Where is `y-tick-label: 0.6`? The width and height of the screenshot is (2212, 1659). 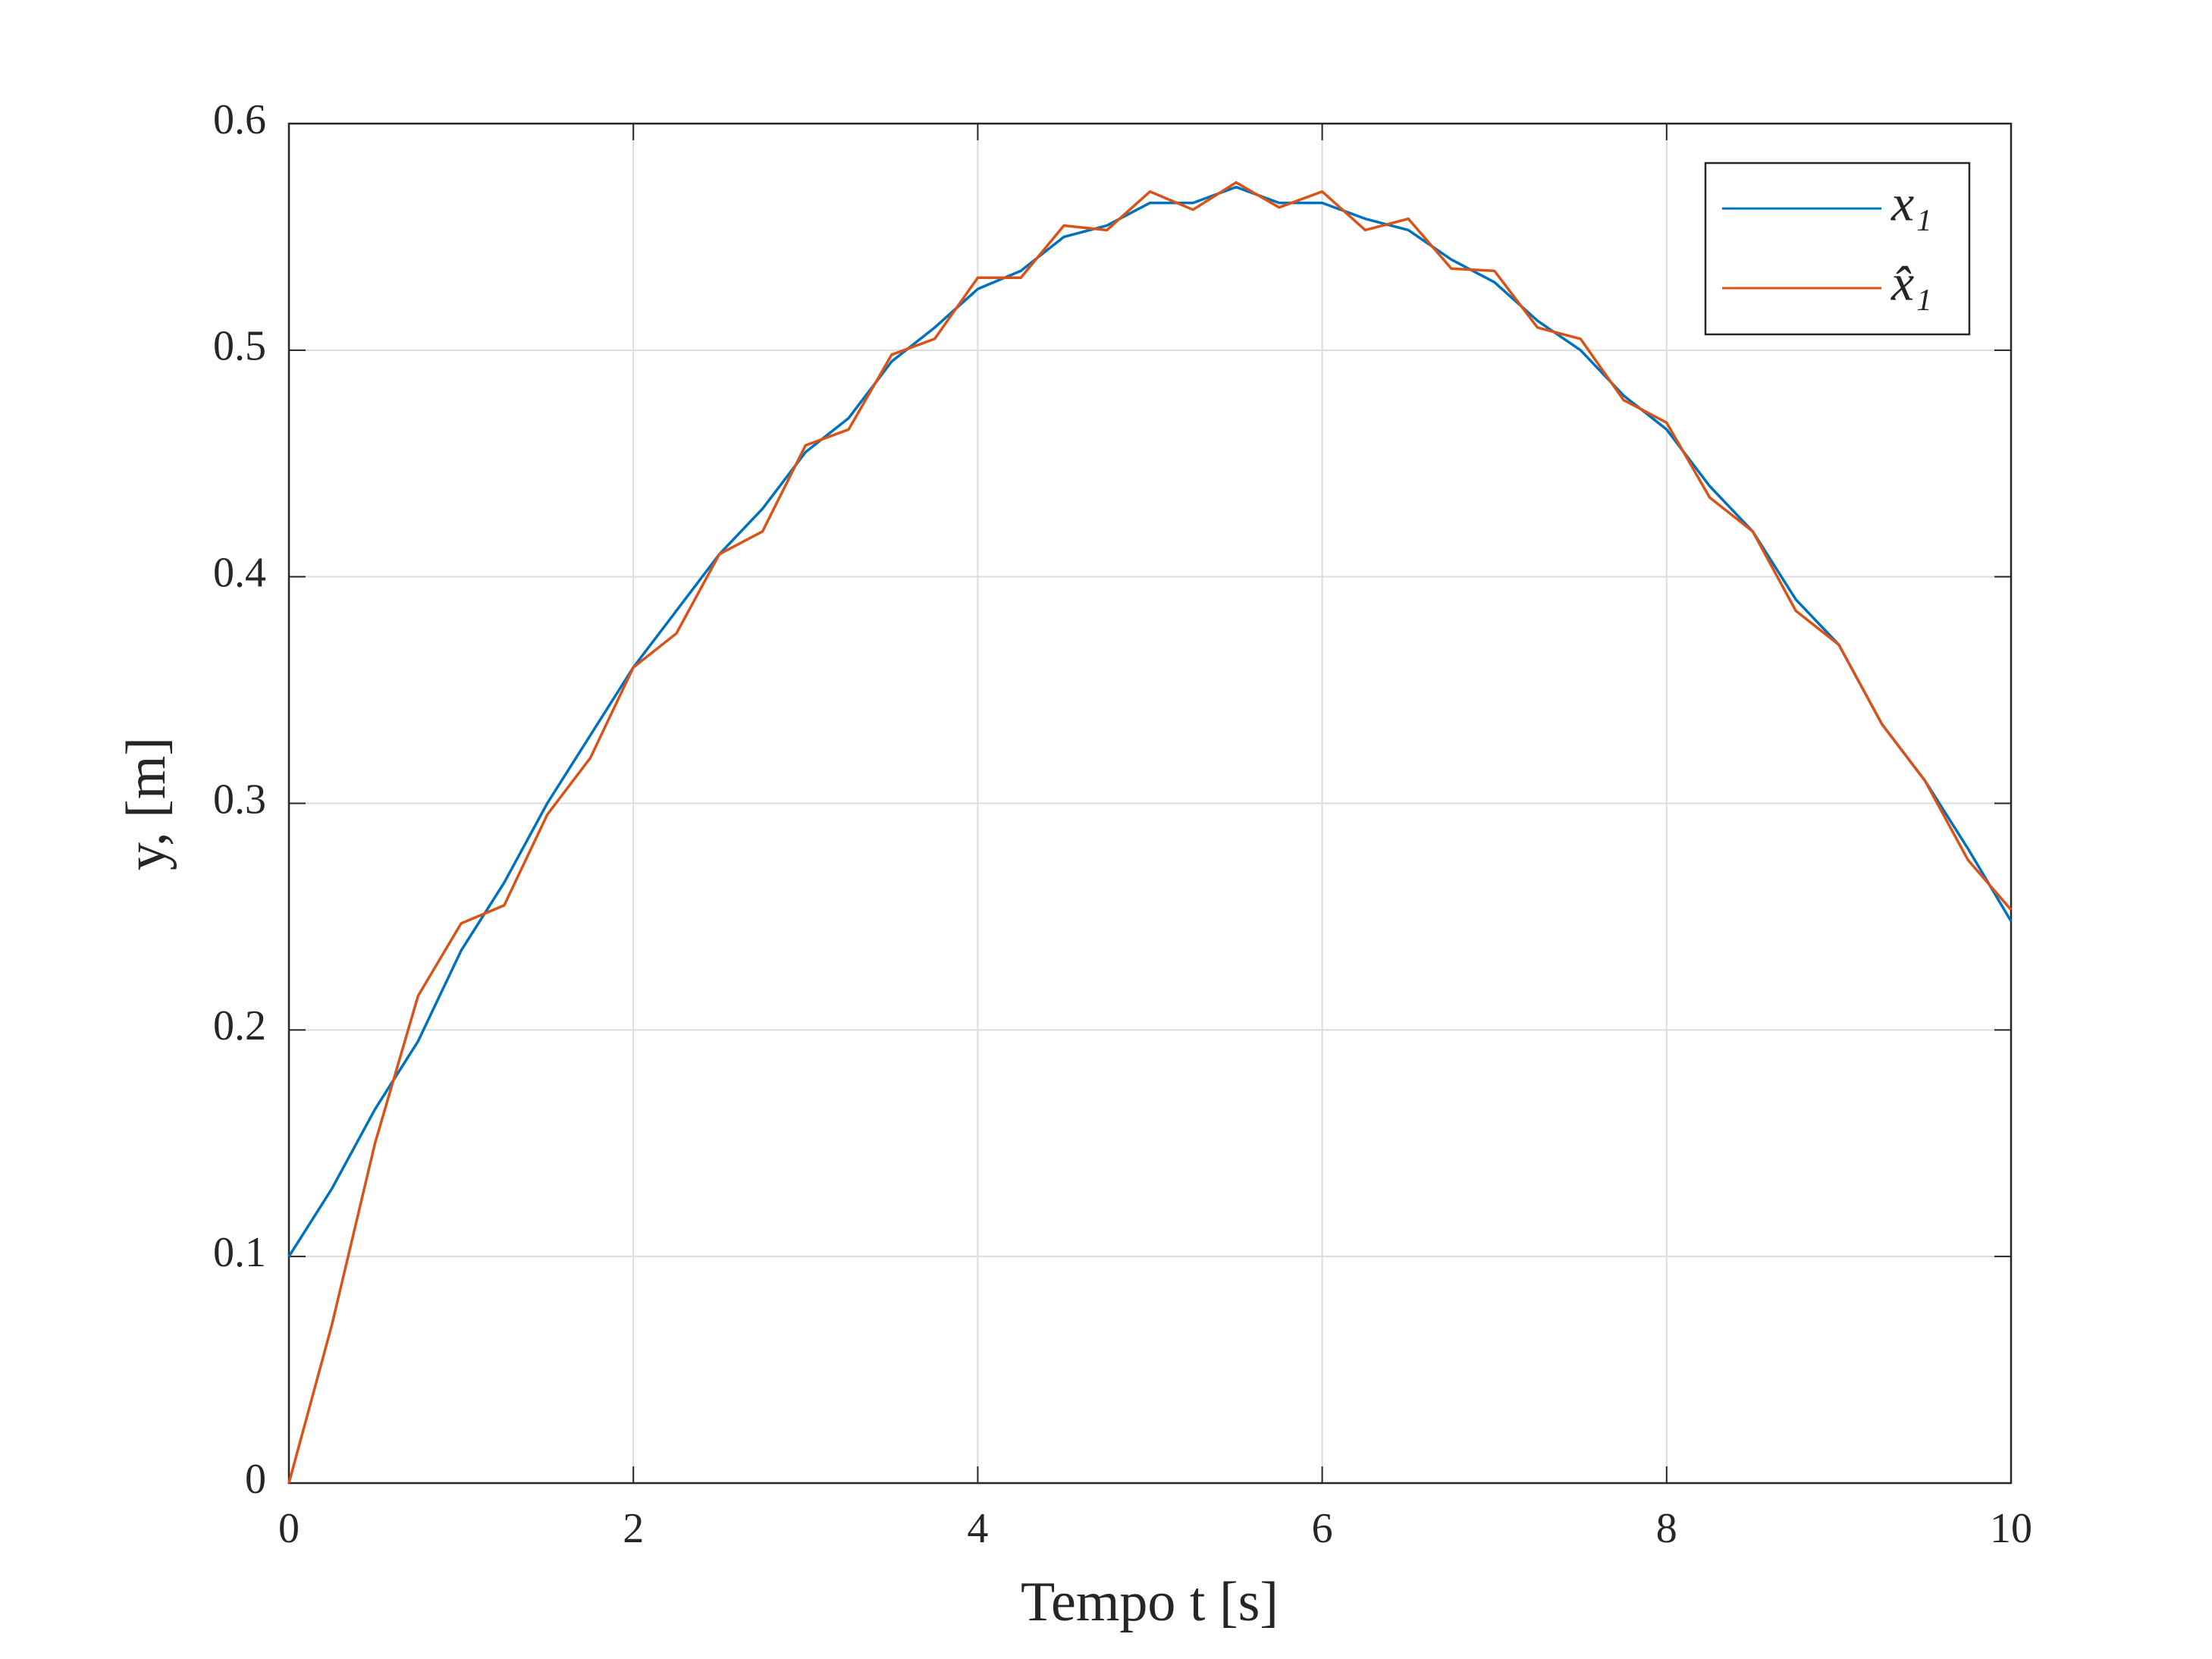 y-tick-label: 0.6 is located at coordinates (240, 119).